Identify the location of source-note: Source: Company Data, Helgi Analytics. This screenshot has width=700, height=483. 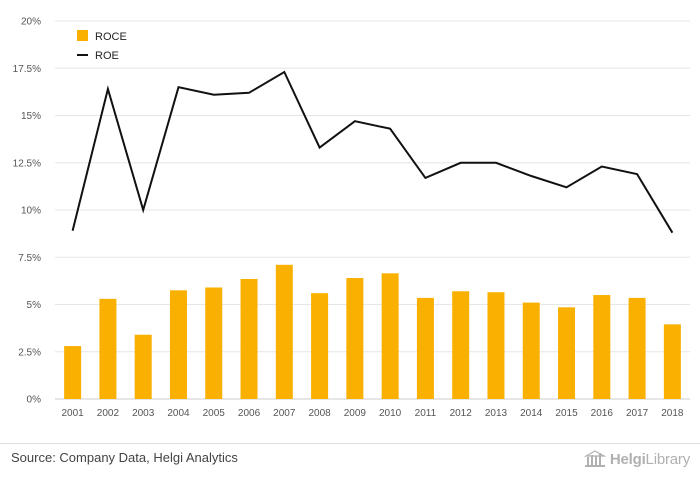
(124, 457).